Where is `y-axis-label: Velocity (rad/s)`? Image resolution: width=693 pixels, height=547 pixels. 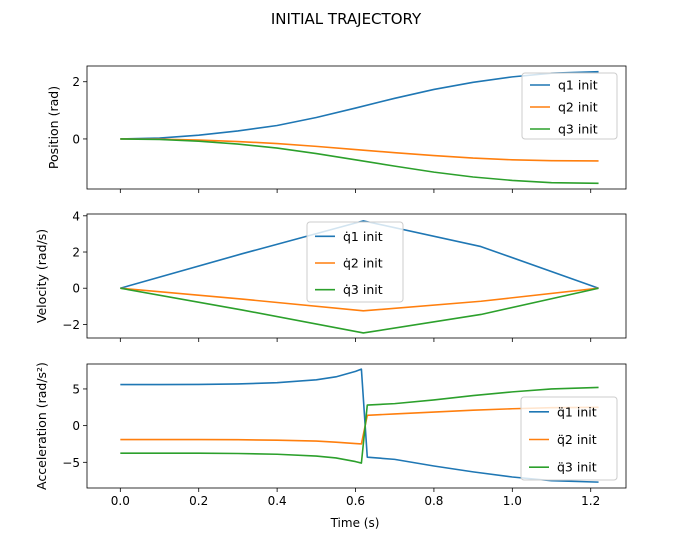
y-axis-label: Velocity (rad/s) is located at coordinates (41, 276).